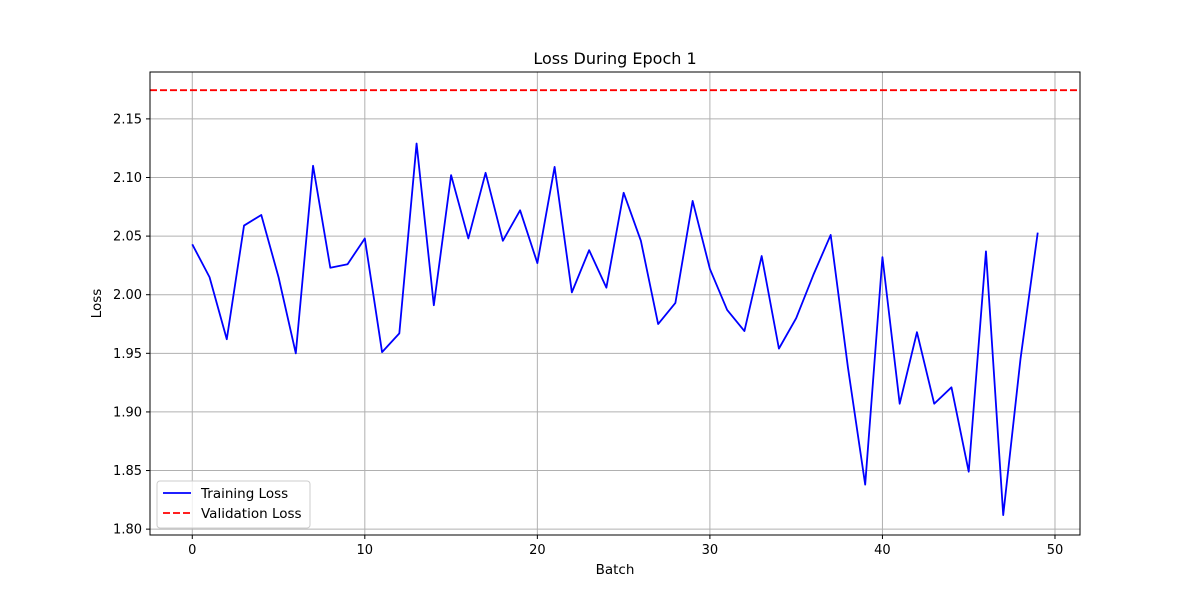  What do you see at coordinates (127, 119) in the screenshot?
I see `y-tick-label: 2.15` at bounding box center [127, 119].